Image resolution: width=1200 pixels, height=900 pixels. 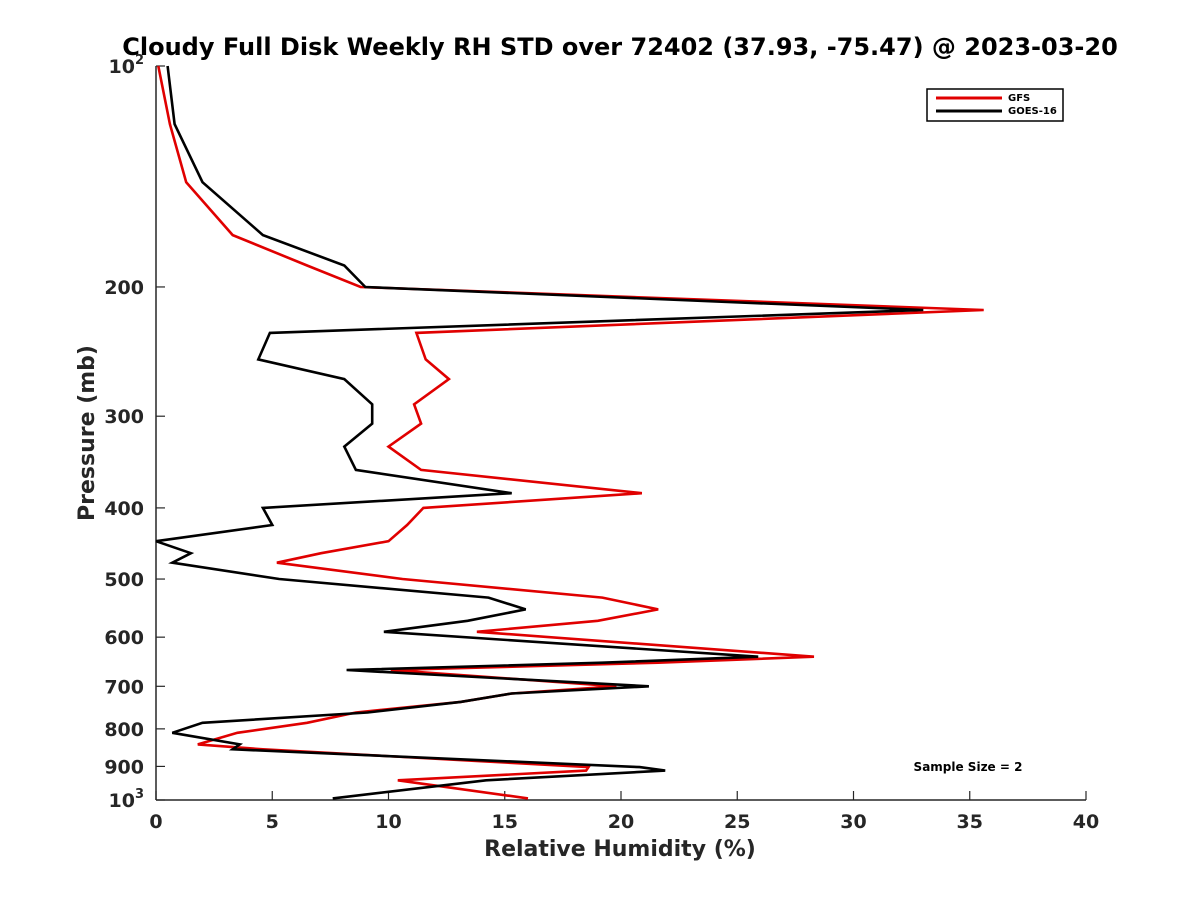 What do you see at coordinates (124, 509) in the screenshot?
I see `y-tick-label: 400` at bounding box center [124, 509].